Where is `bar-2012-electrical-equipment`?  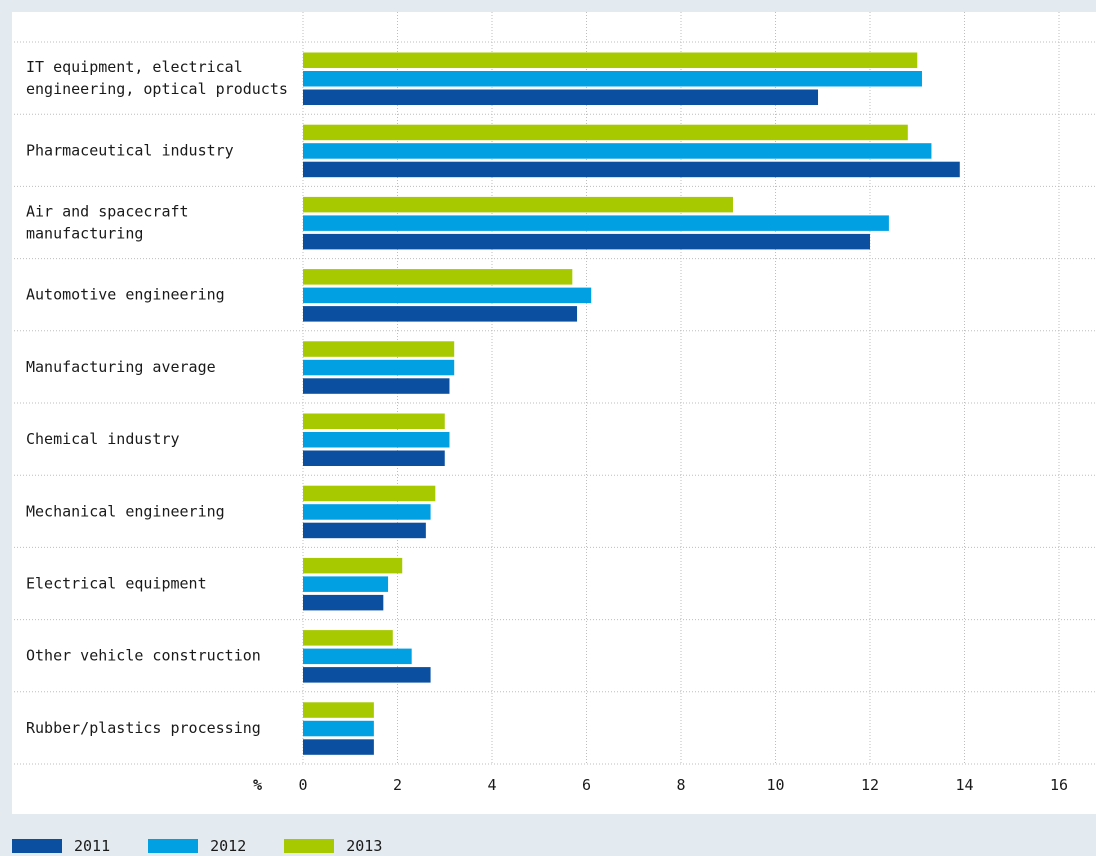
bar-2012-electrical-equipment is located at coordinates (346, 584).